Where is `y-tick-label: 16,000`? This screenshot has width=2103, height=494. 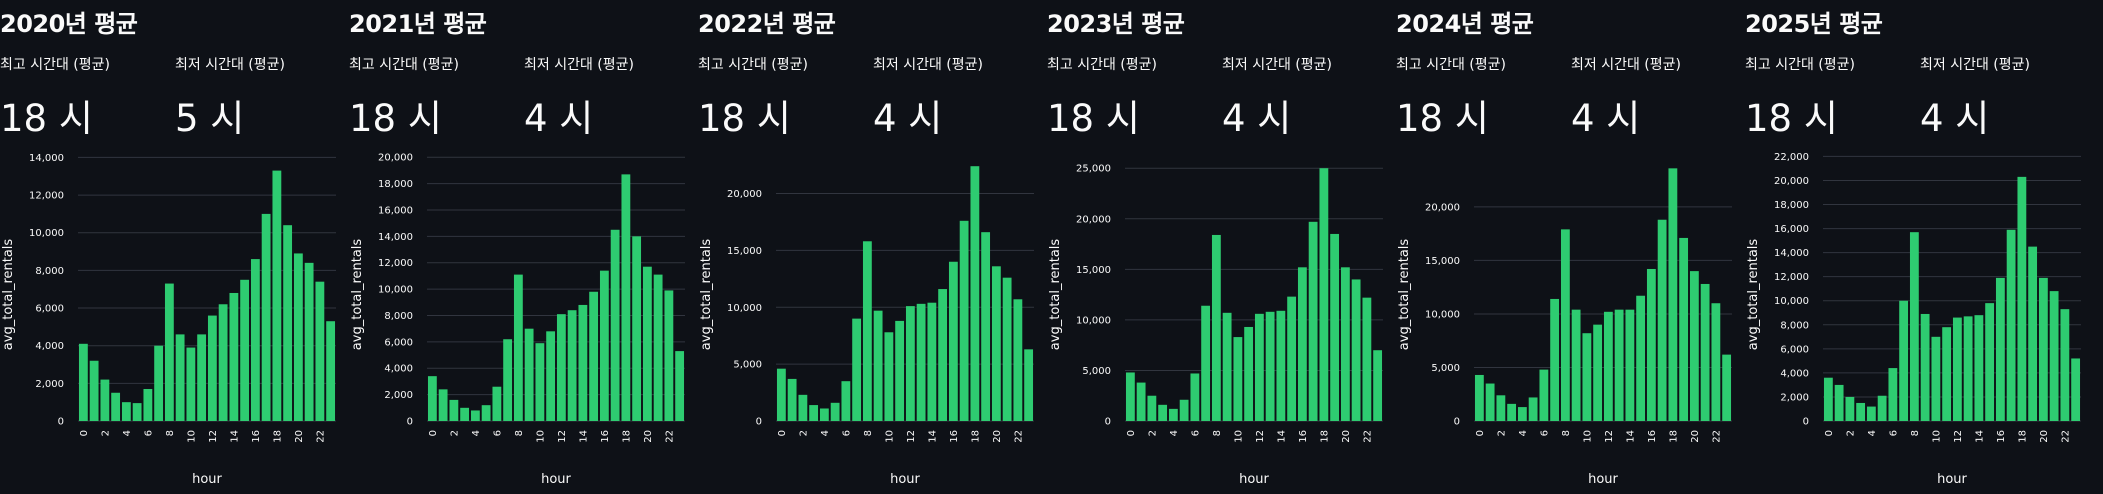
y-tick-label: 16,000 is located at coordinates (1791, 229).